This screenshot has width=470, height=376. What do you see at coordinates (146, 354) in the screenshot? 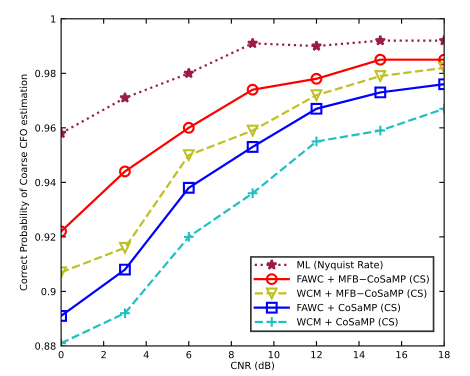
I see `x-tick-label: 4` at bounding box center [146, 354].